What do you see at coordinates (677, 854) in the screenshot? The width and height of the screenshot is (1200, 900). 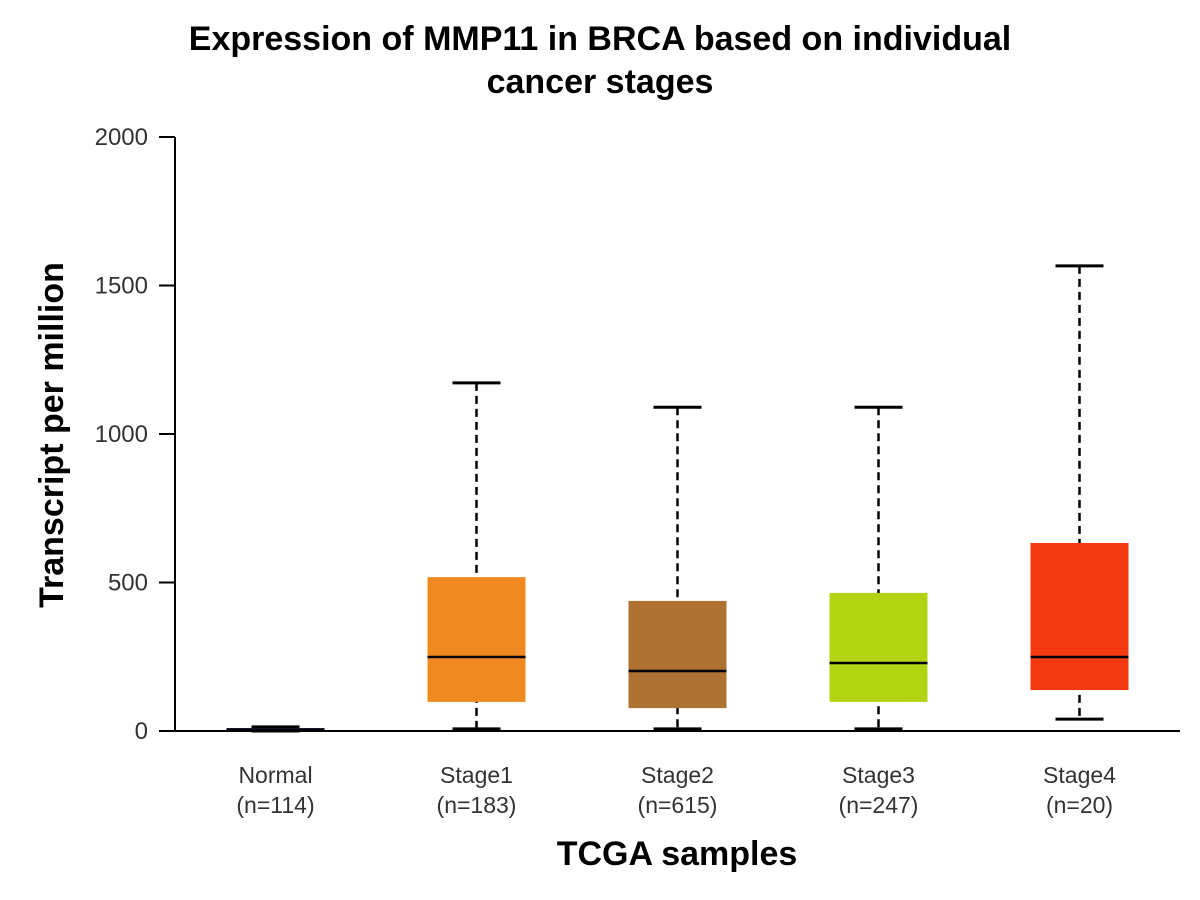 I see `x-axis-label: TCGA samples` at bounding box center [677, 854].